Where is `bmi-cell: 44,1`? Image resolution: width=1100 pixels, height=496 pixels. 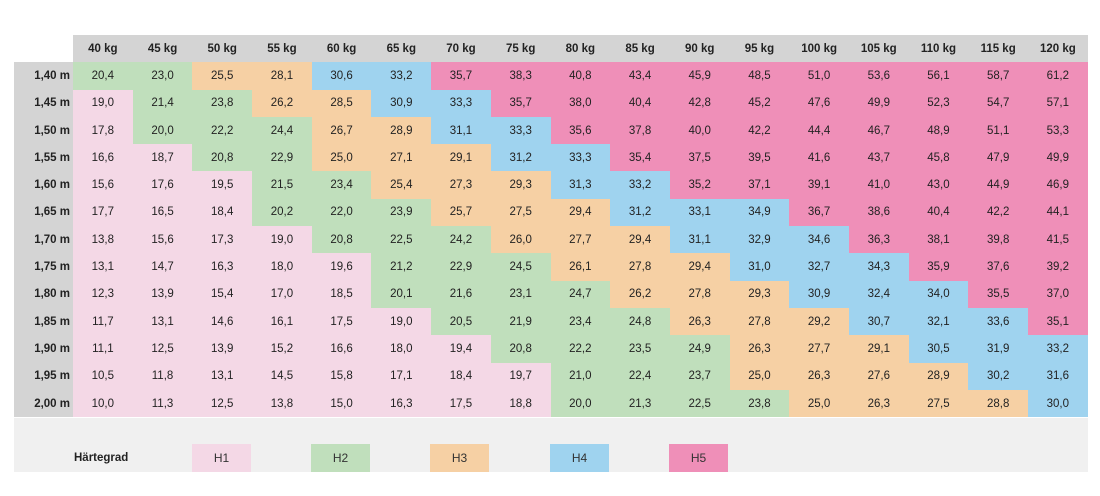 bmi-cell: 44,1 is located at coordinates (1058, 212).